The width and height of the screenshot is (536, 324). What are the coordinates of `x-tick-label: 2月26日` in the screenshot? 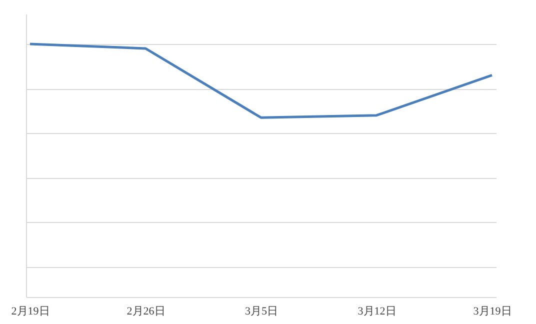 It's located at (146, 312).